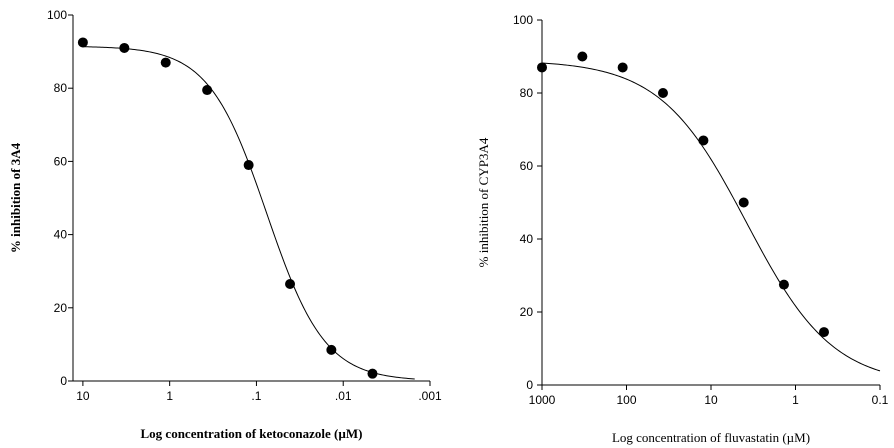 The height and width of the screenshot is (448, 894). Describe the element at coordinates (523, 20) in the screenshot. I see `chart-2-y-tick-label: 100` at that location.